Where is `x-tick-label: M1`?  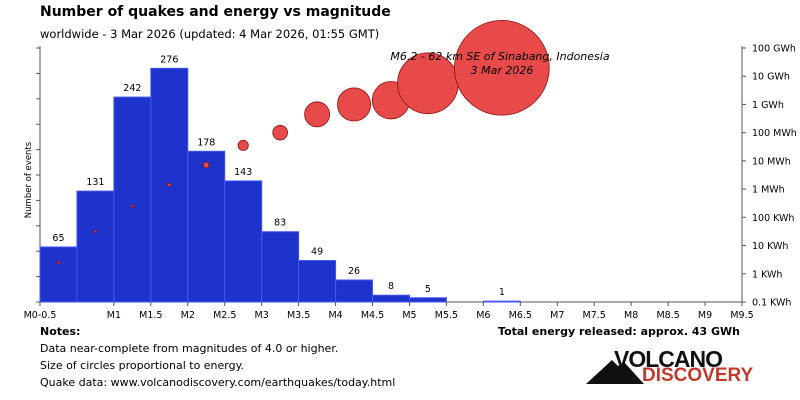 x-tick-label: M1 is located at coordinates (114, 315).